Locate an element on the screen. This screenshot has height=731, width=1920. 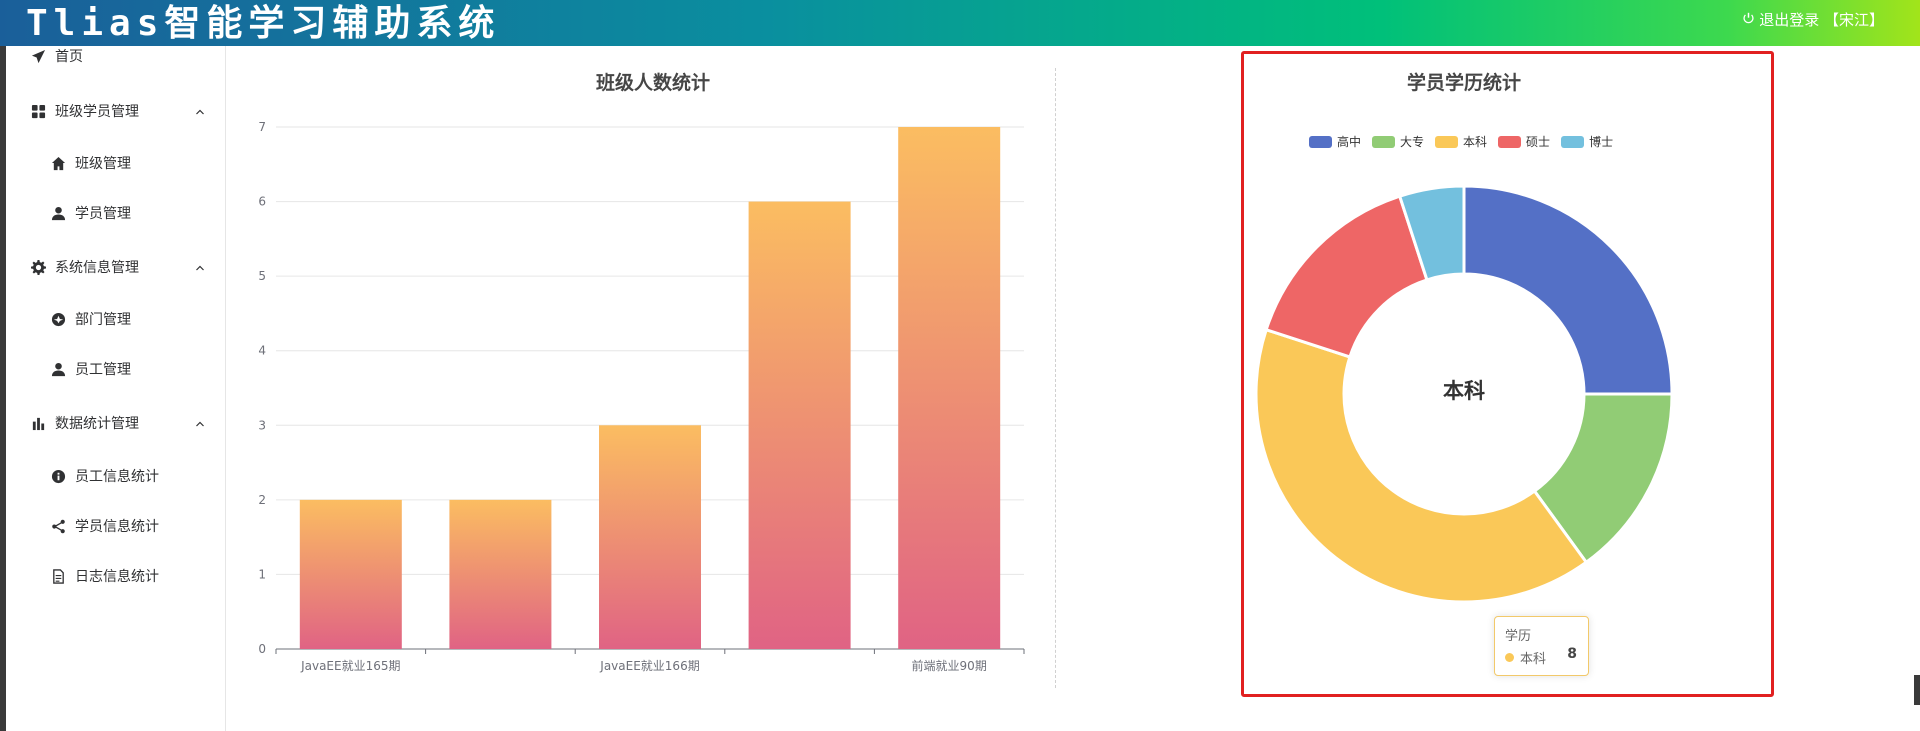
sidebar-item-label: 数据统计管理 is located at coordinates (97, 424).